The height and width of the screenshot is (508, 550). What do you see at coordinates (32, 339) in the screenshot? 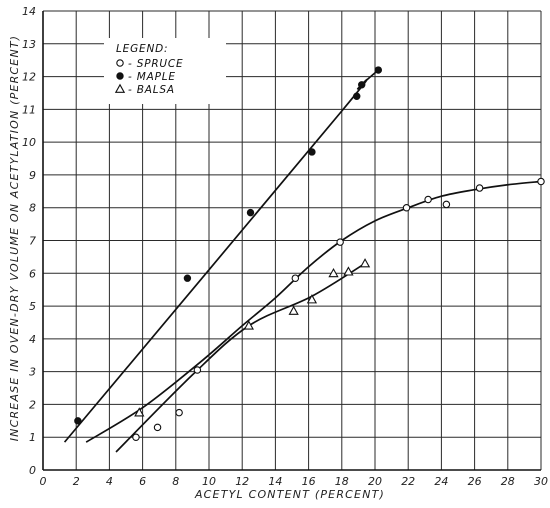
I see `y-tick-label: 4` at bounding box center [32, 339].